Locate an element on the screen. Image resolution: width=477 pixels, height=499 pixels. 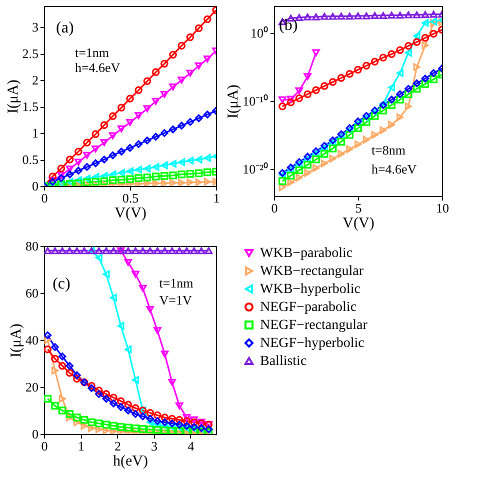
annotation: (c) is located at coordinates (61, 284).